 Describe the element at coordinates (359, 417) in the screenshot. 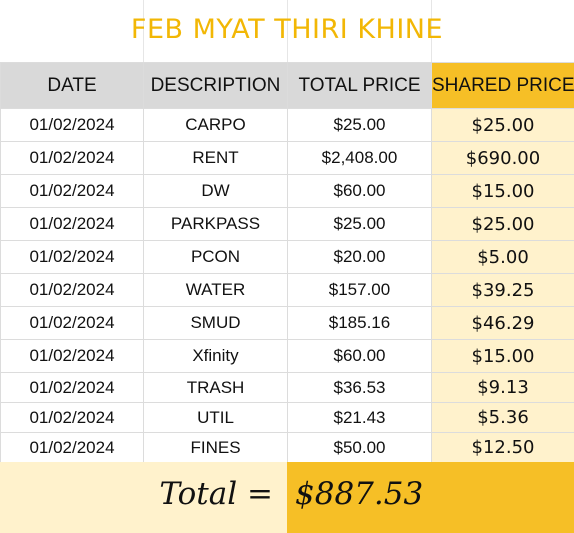

I see `total-price-cell: $21.43` at that location.